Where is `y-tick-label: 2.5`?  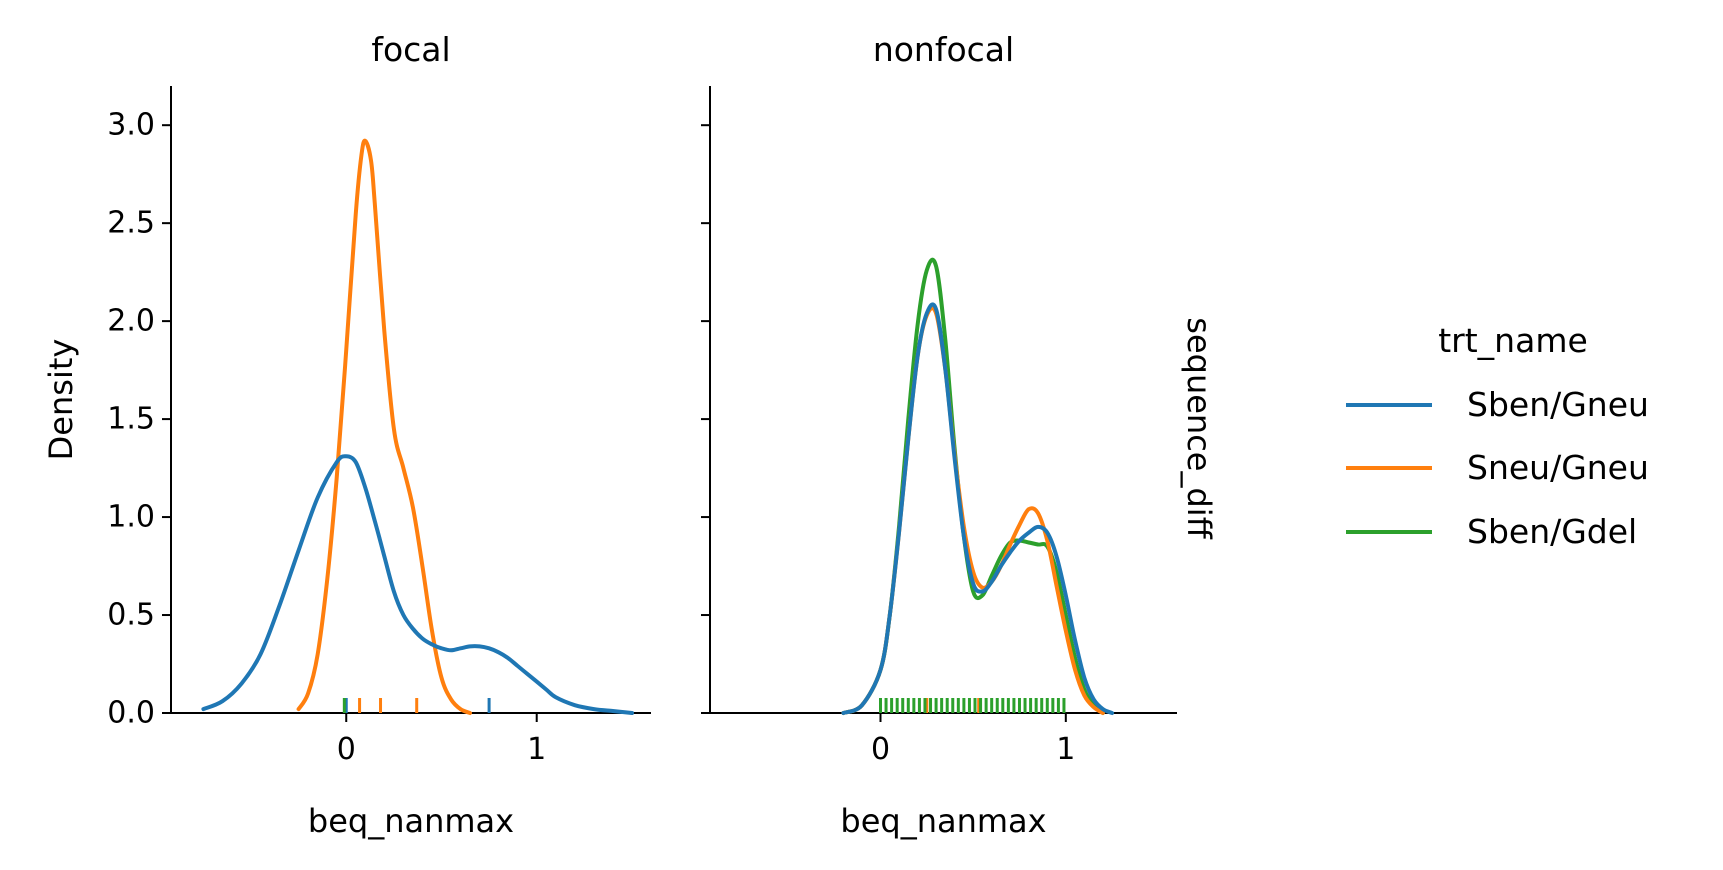 y-tick-label: 2.5 is located at coordinates (131, 223).